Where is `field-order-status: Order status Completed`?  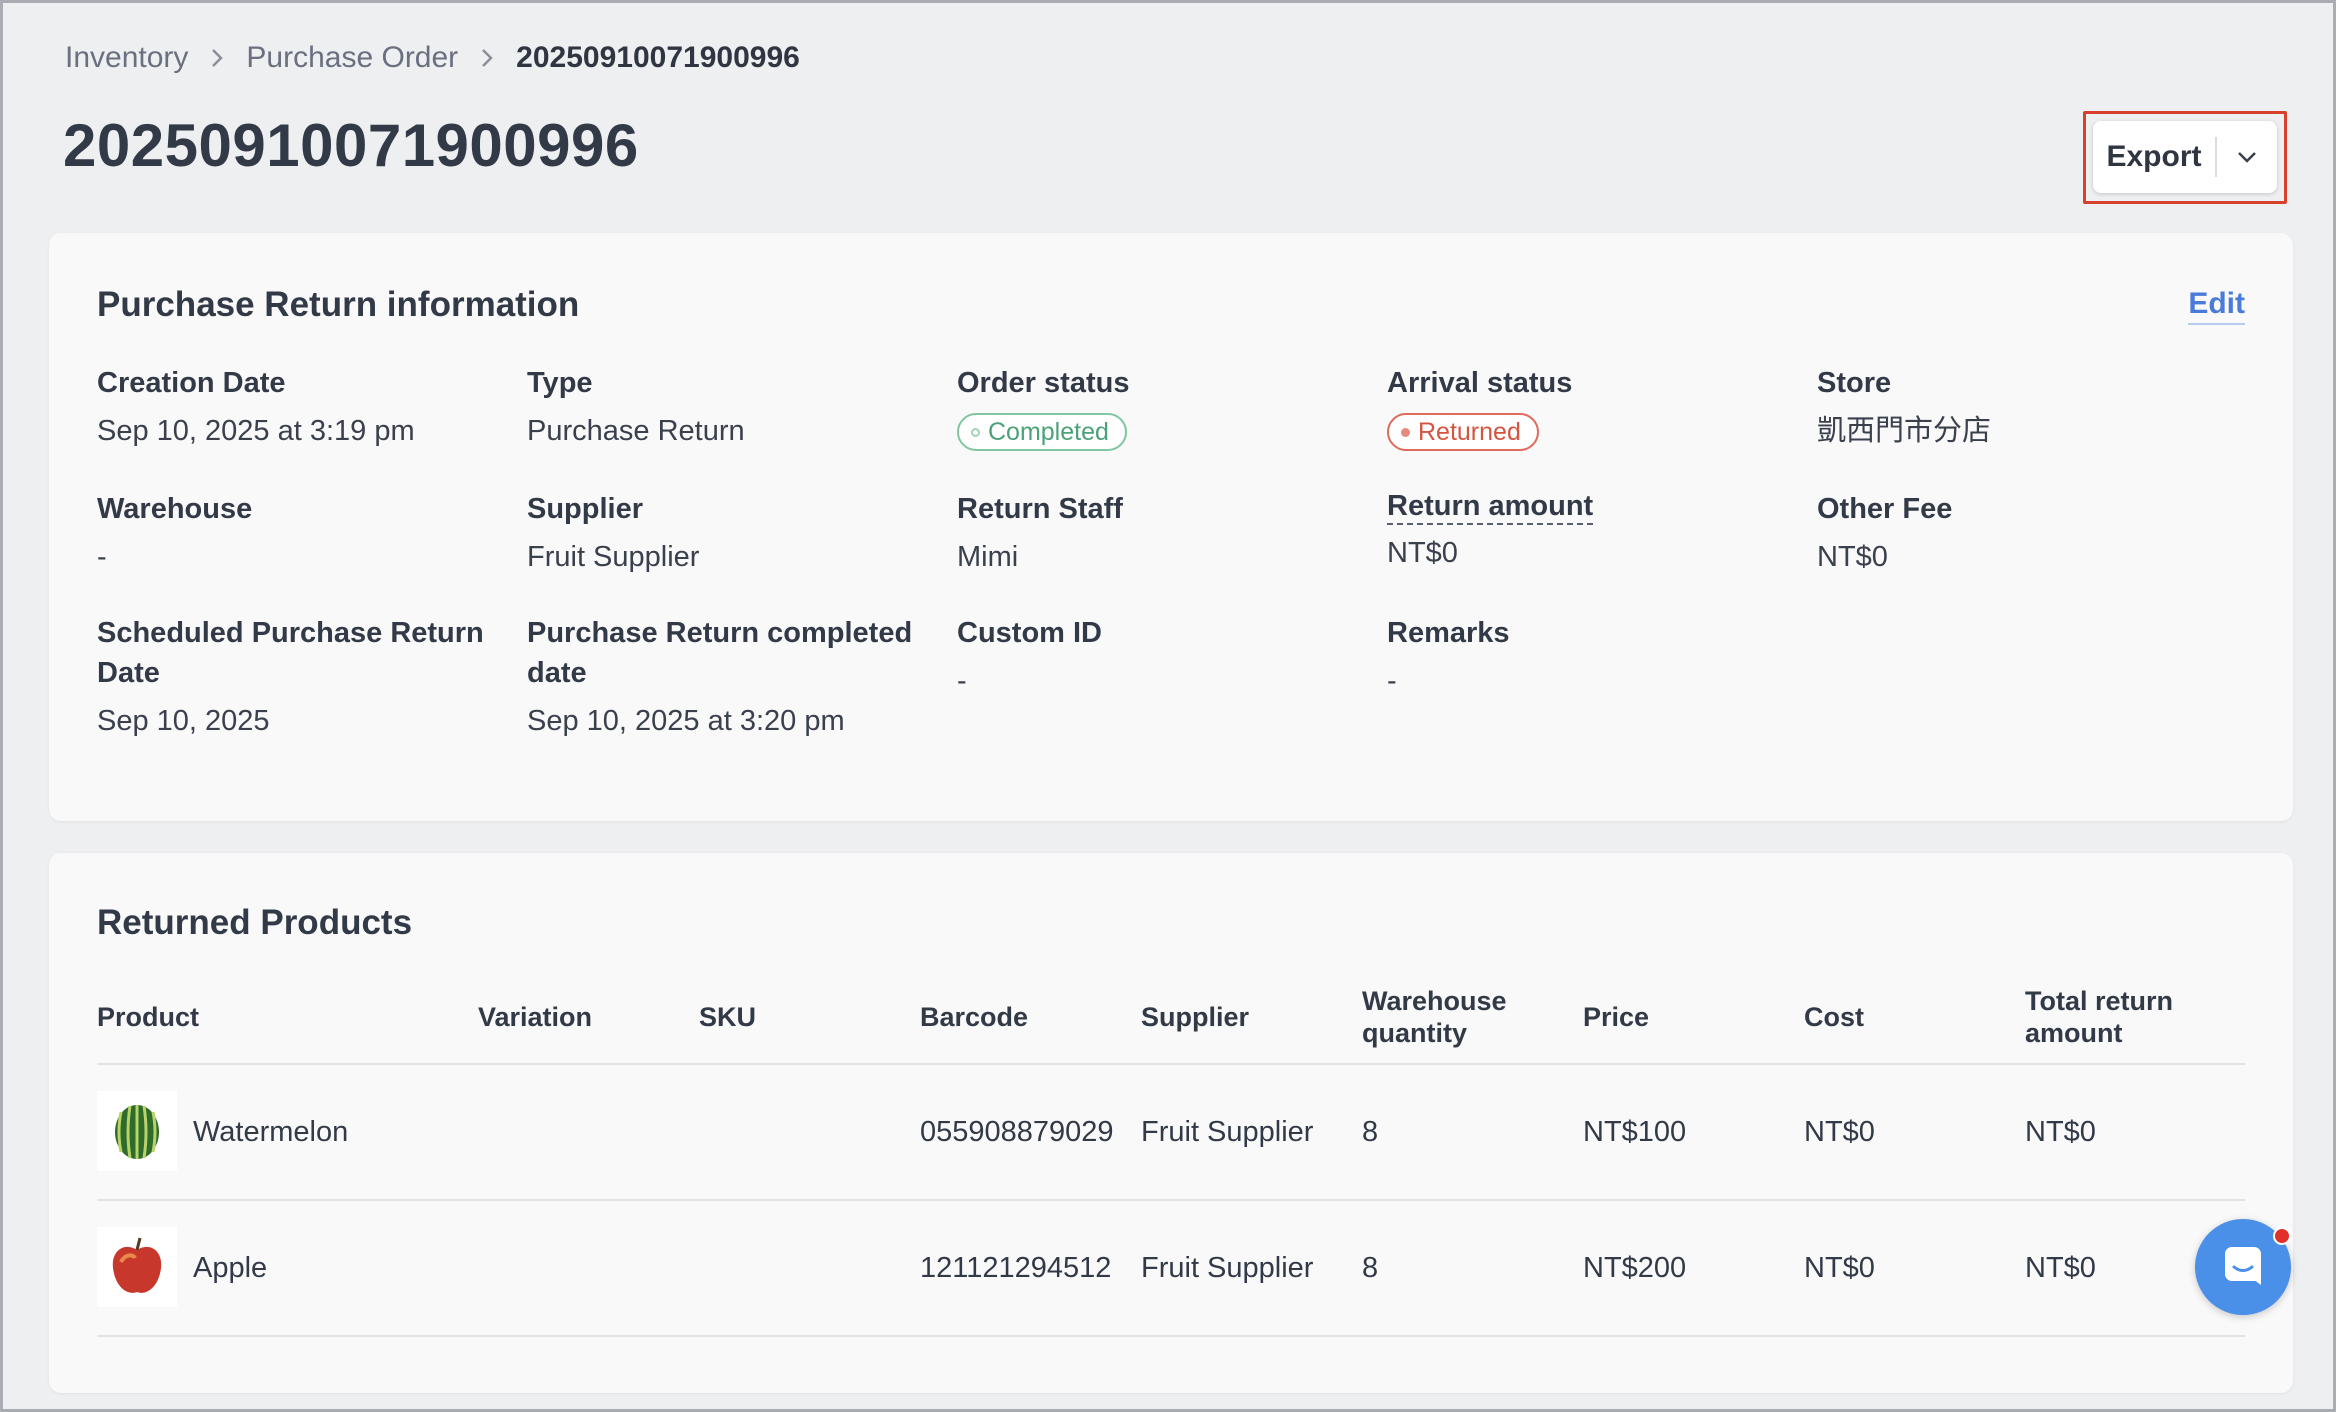 field-order-status: Order status Completed is located at coordinates (1157, 407).